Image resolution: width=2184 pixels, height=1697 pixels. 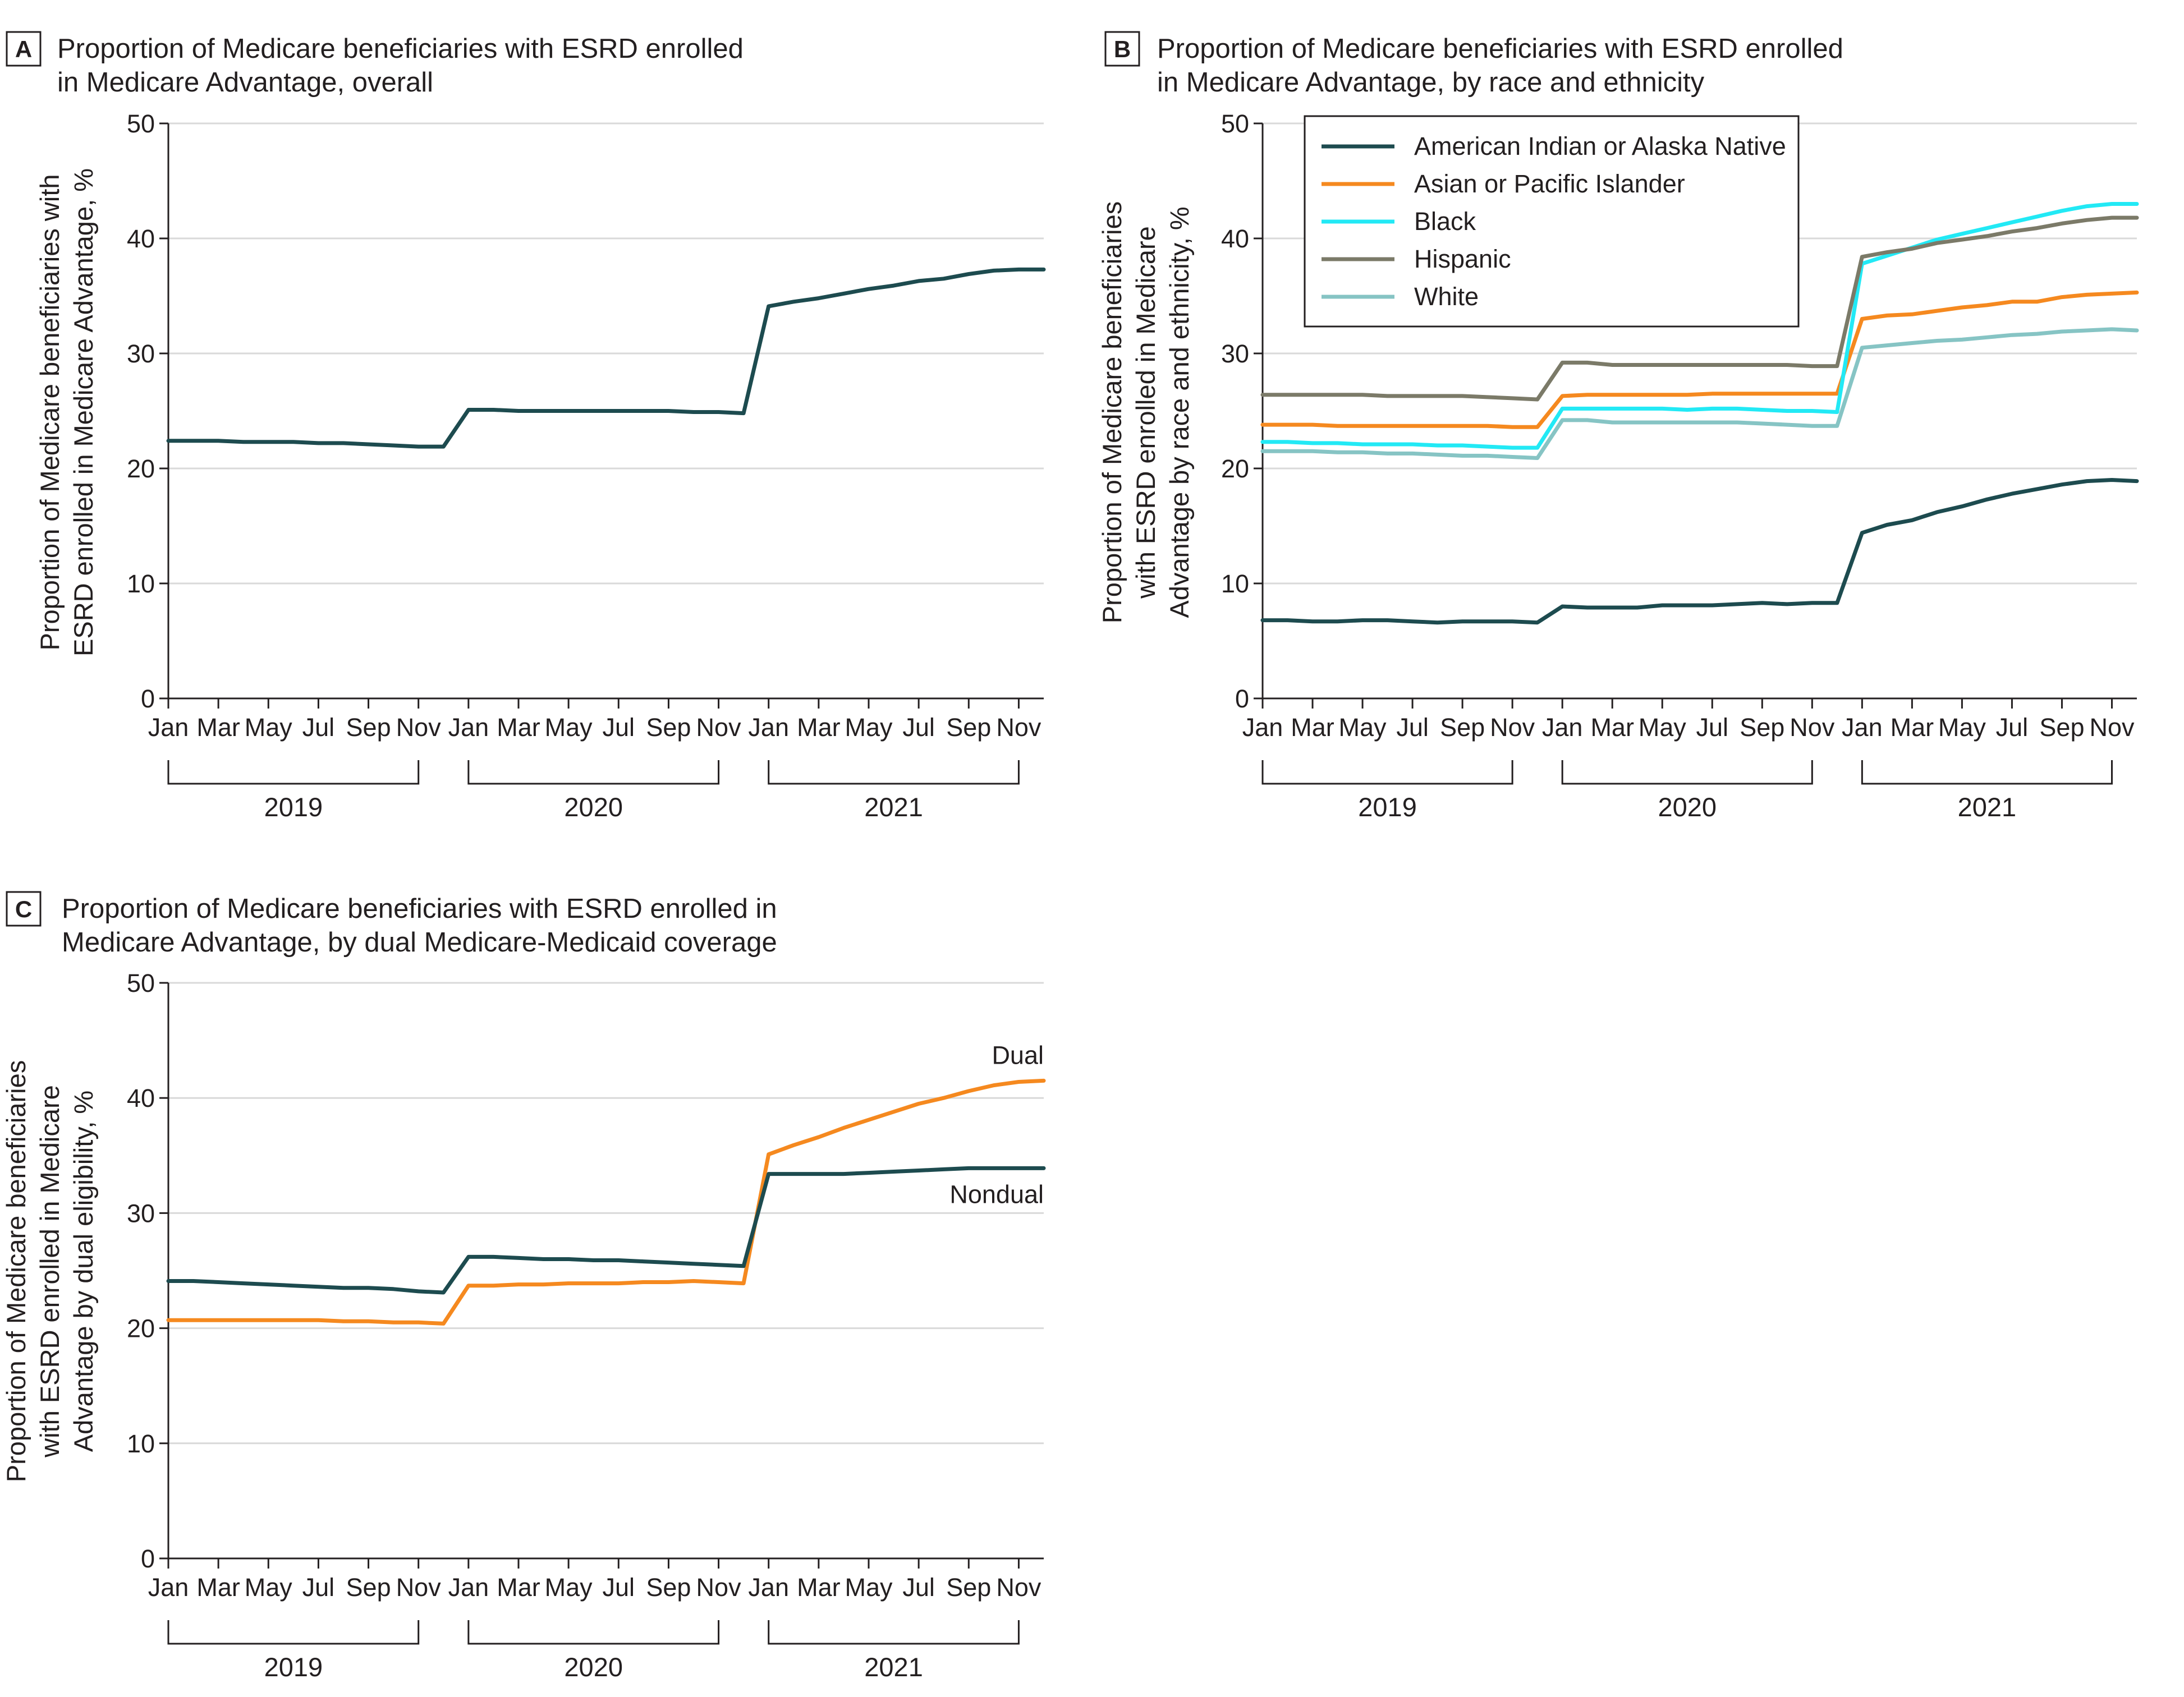 I want to click on panel-c-letter-box, so click(x=24, y=909).